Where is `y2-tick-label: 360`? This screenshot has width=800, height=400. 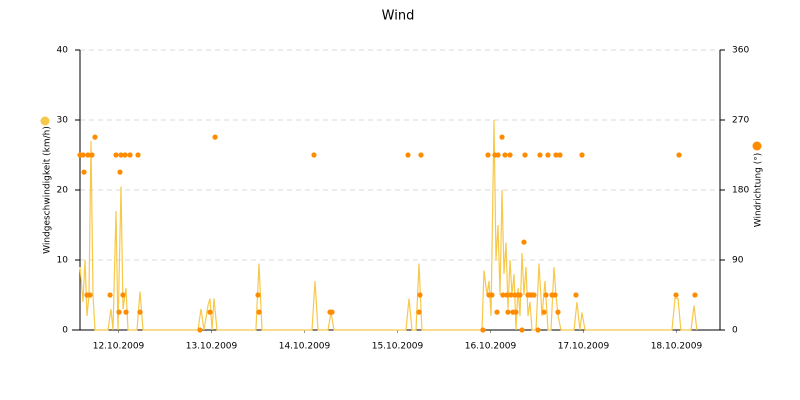
y2-tick-label: 360 is located at coordinates (740, 51).